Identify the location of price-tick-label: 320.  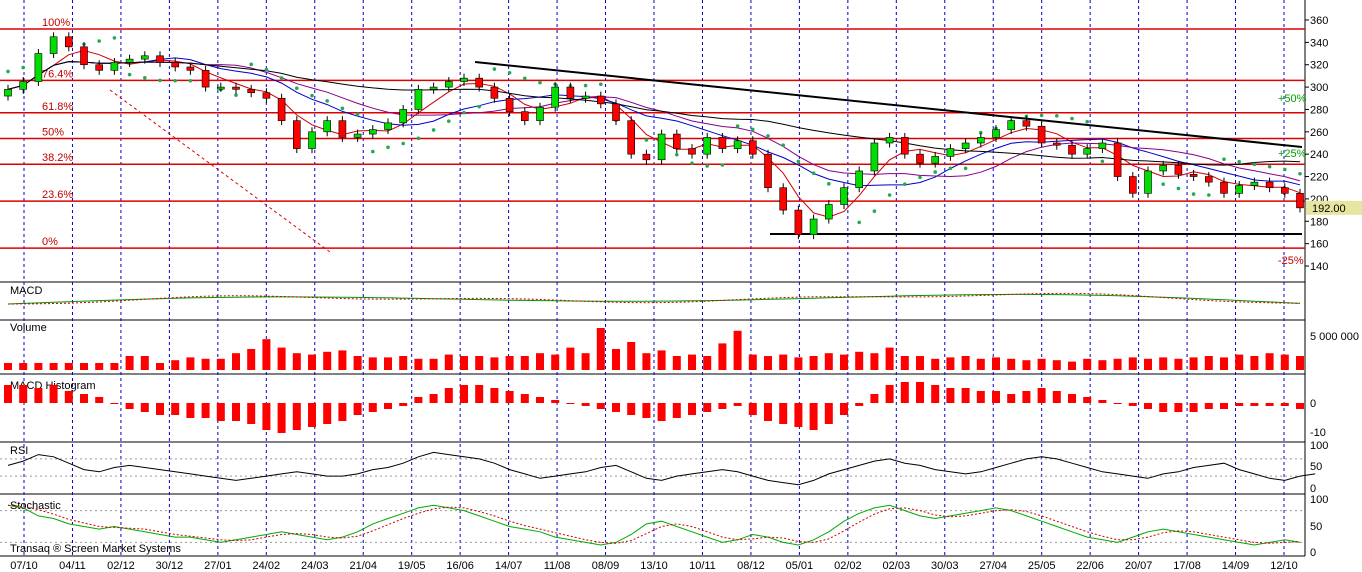
(1319, 66).